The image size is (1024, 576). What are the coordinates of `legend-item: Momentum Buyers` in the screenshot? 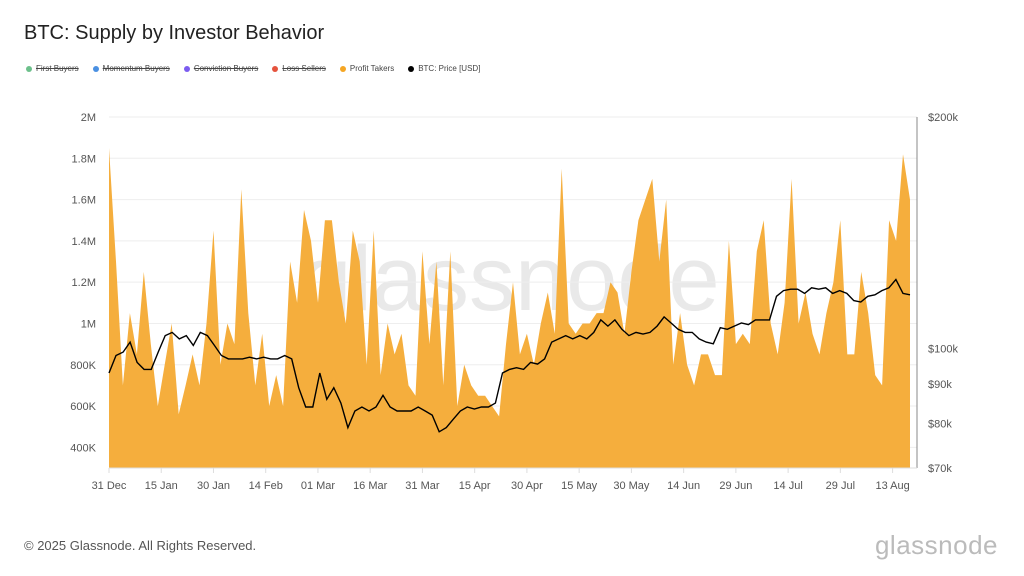 It's located at (131, 68).